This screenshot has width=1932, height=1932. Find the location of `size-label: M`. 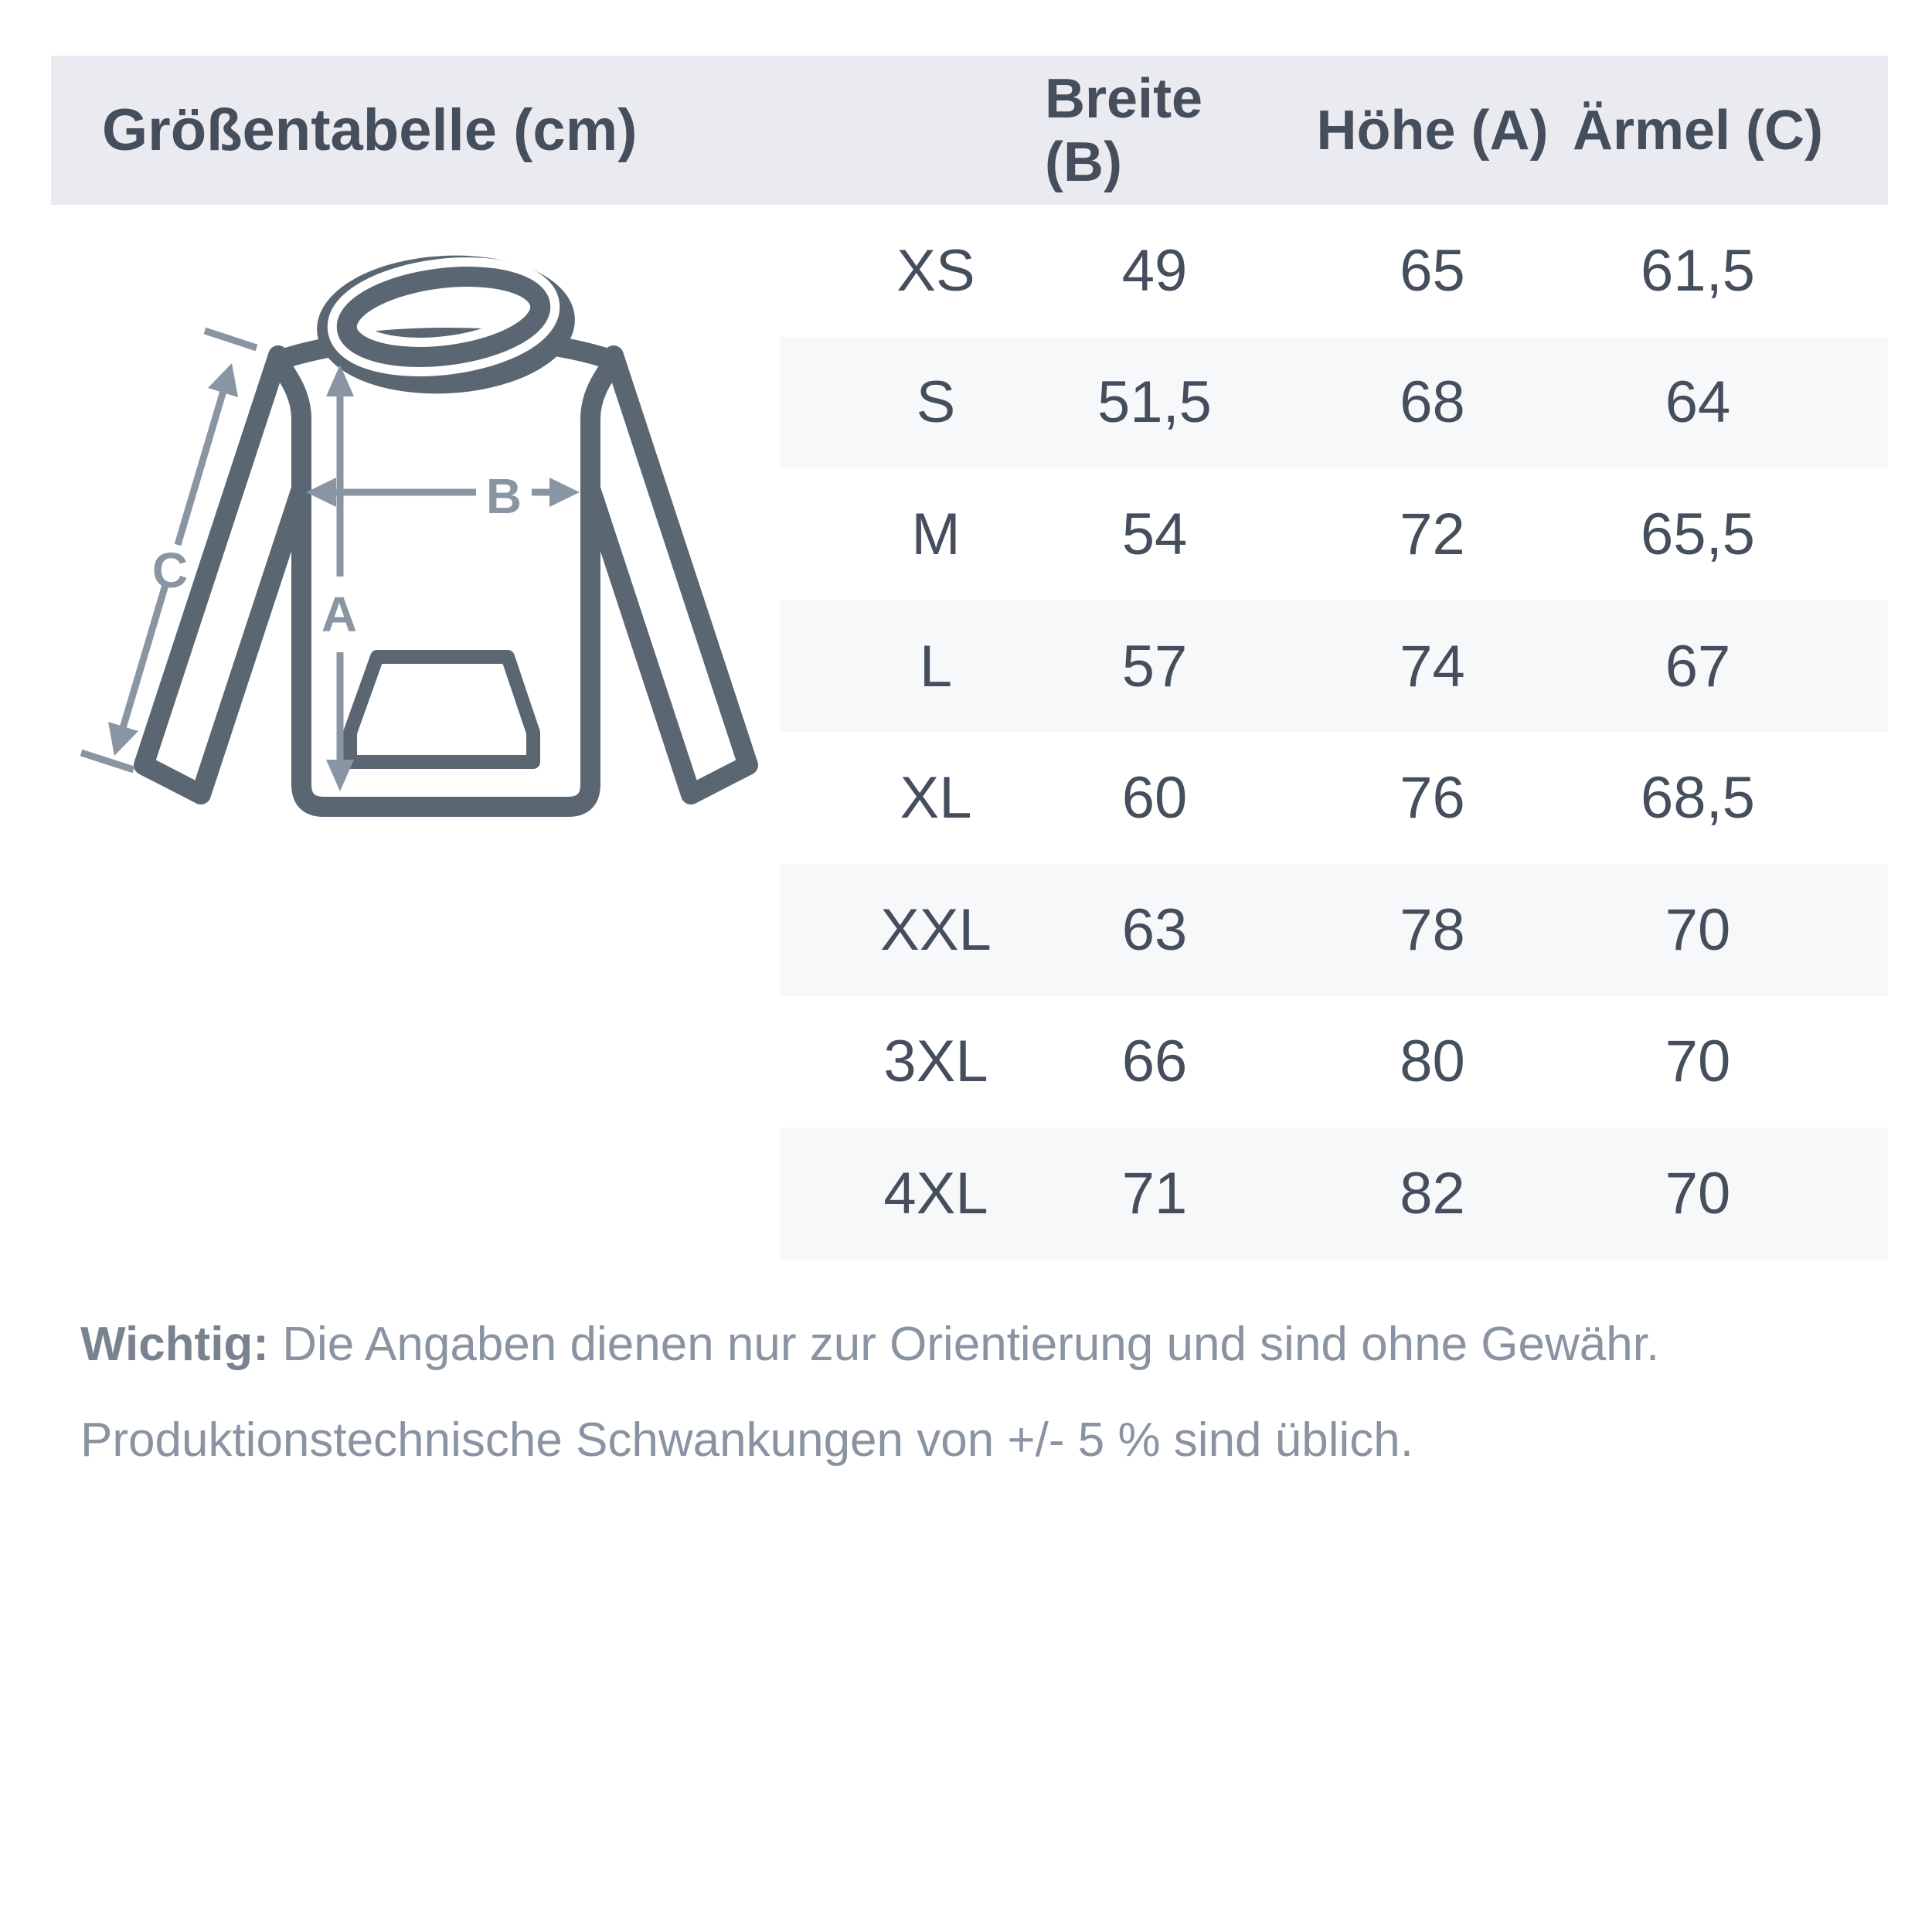

size-label: M is located at coordinates (936, 534).